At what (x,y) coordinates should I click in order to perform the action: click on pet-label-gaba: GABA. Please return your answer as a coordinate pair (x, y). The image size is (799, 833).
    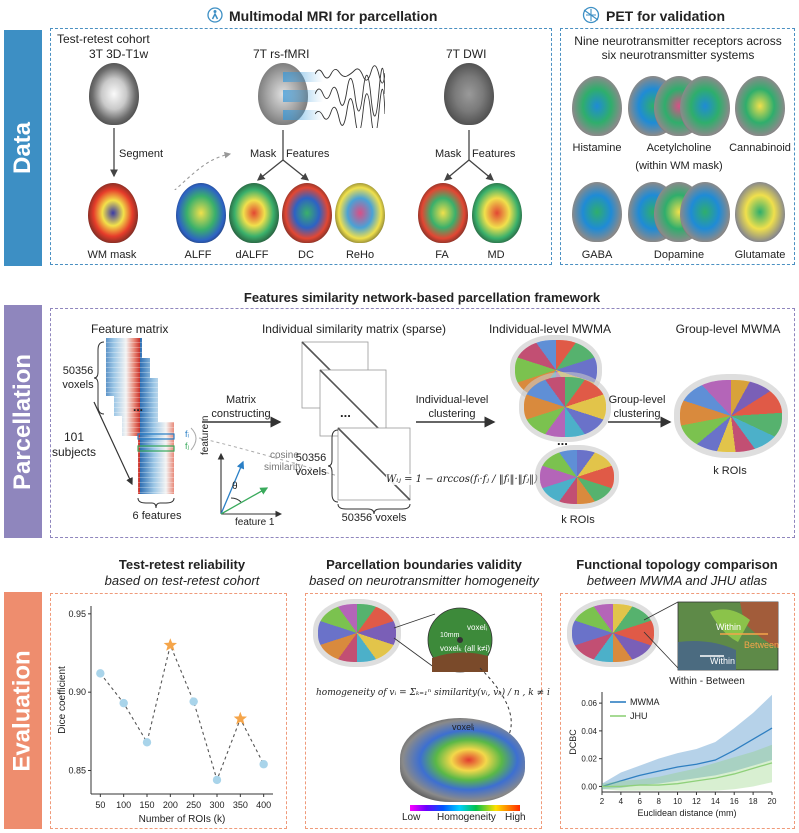
    Looking at the image, I should click on (597, 255).